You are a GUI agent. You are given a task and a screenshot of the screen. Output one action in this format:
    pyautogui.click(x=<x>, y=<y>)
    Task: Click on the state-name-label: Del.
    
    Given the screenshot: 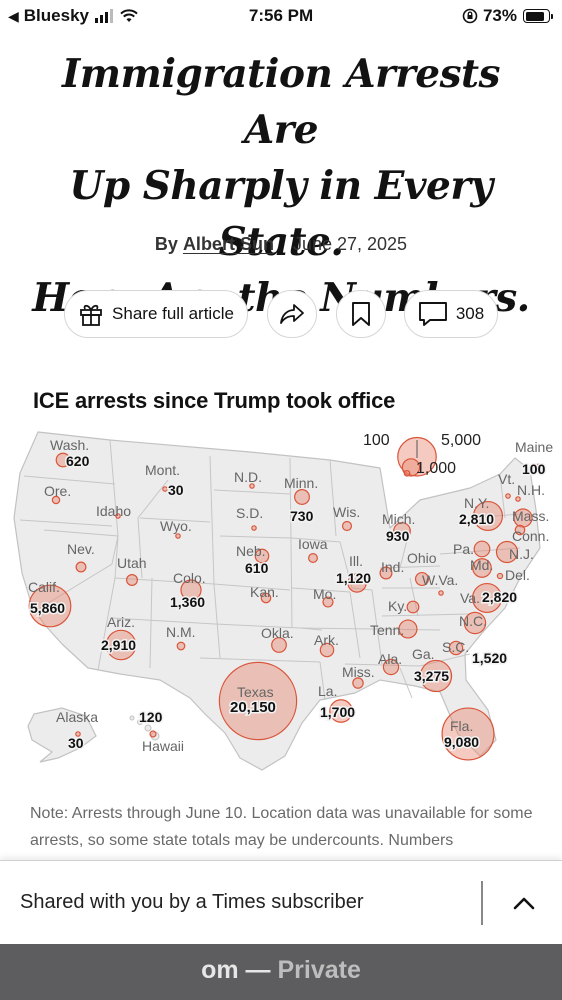 What is the action you would take?
    pyautogui.click(x=517, y=575)
    